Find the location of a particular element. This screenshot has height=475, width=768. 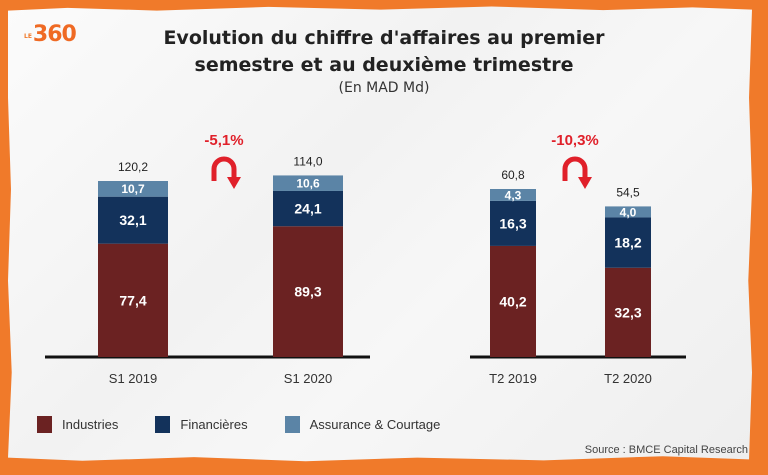

legend-swatch-industries is located at coordinates (44, 424).